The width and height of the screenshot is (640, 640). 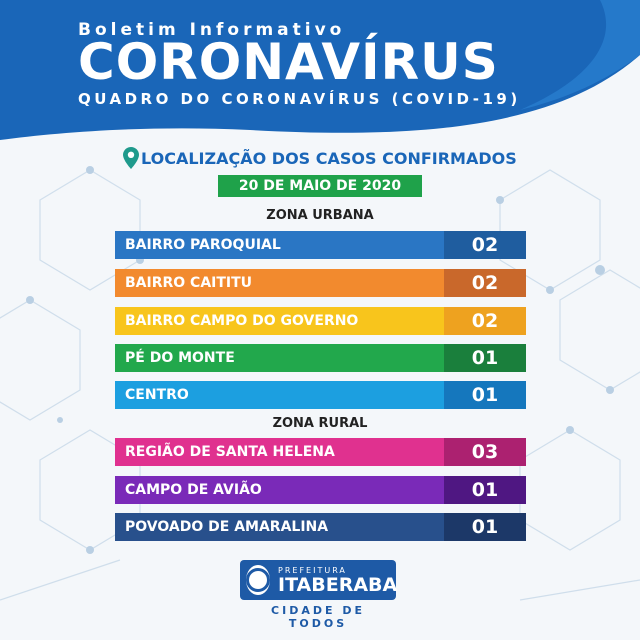 What do you see at coordinates (329, 158) in the screenshot?
I see `location-title-text: LOCALIZAÇÃO DOS CASOS CONFIRMADOS` at bounding box center [329, 158].